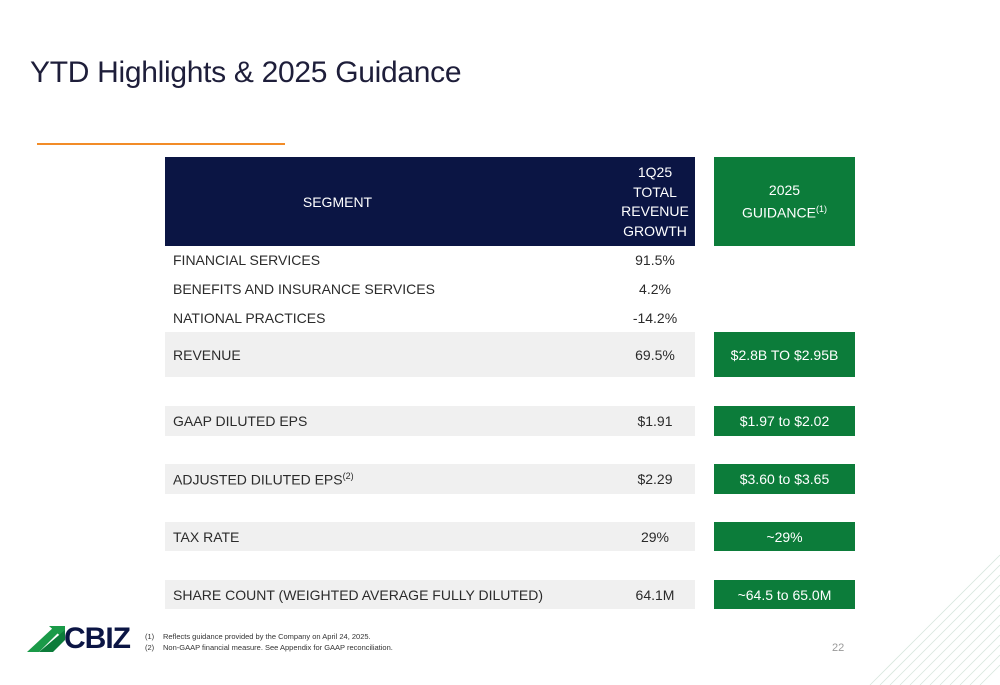  I want to click on header-guidance-label: GUIDANCE(1), so click(784, 212).